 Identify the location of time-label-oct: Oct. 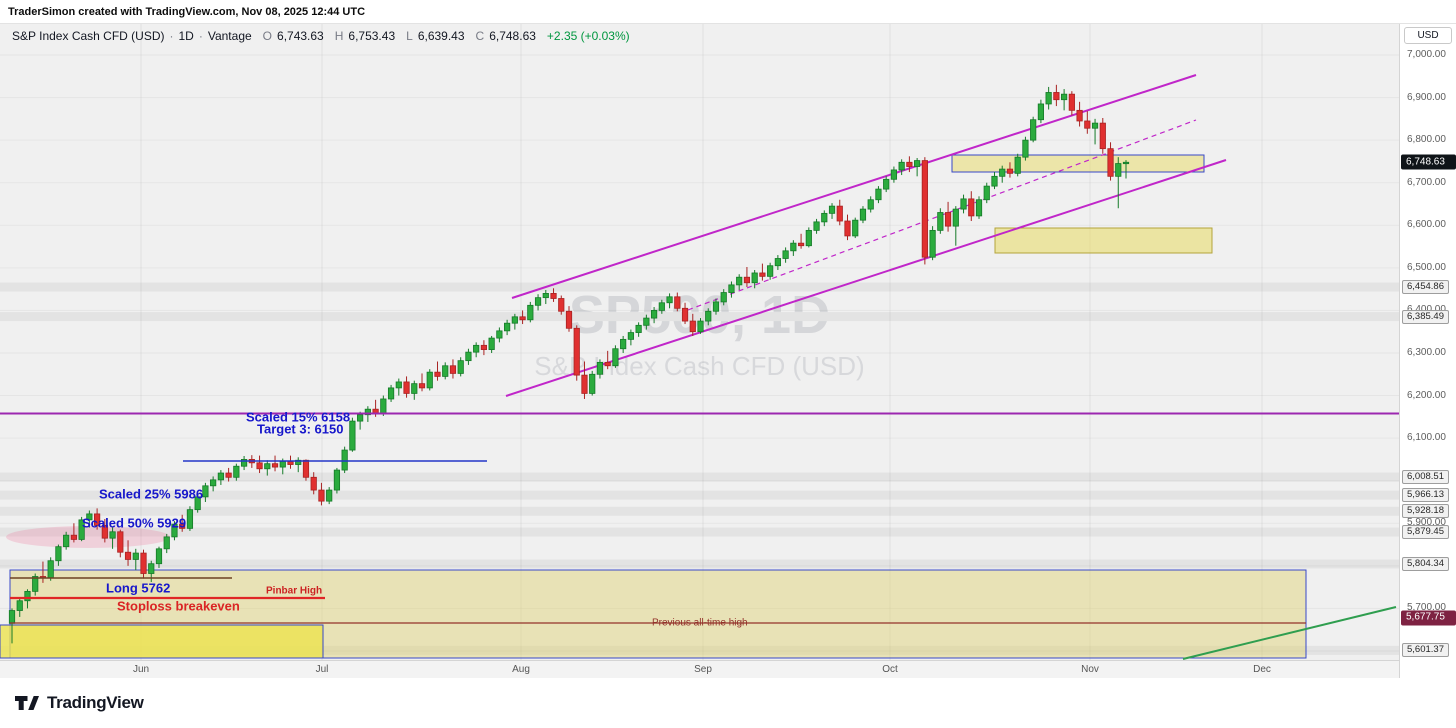
(890, 669).